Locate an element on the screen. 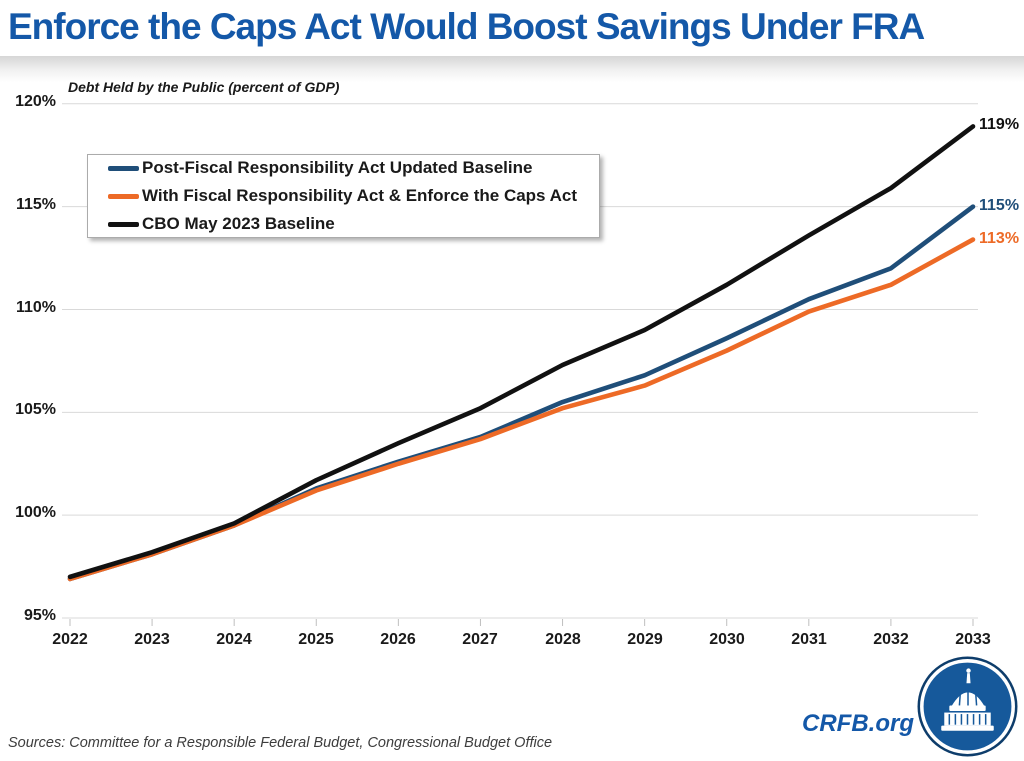  x-tick-label: 2030 is located at coordinates (727, 639).